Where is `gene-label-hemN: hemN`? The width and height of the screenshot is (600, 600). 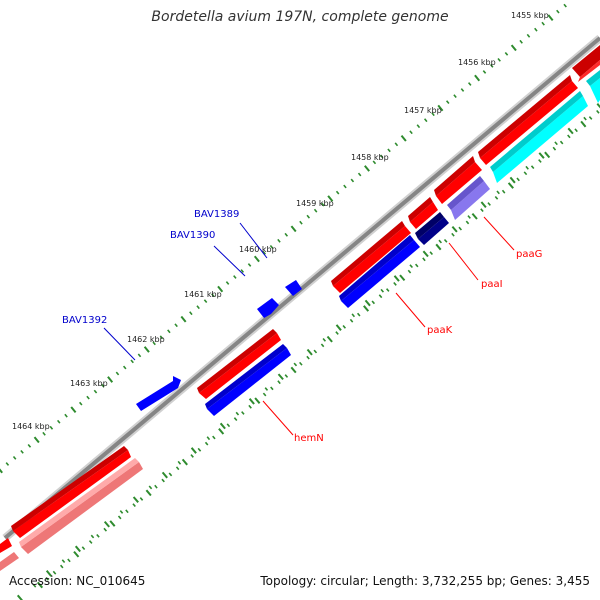 gene-label-hemN: hemN is located at coordinates (309, 438).